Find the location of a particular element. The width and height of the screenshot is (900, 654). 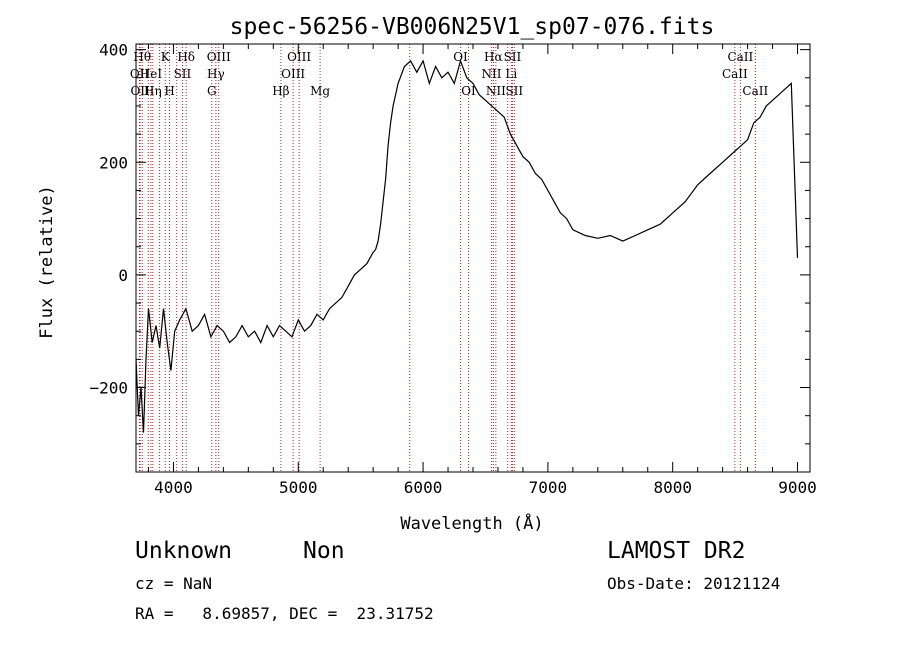

object-subclass: Non is located at coordinates (324, 551).